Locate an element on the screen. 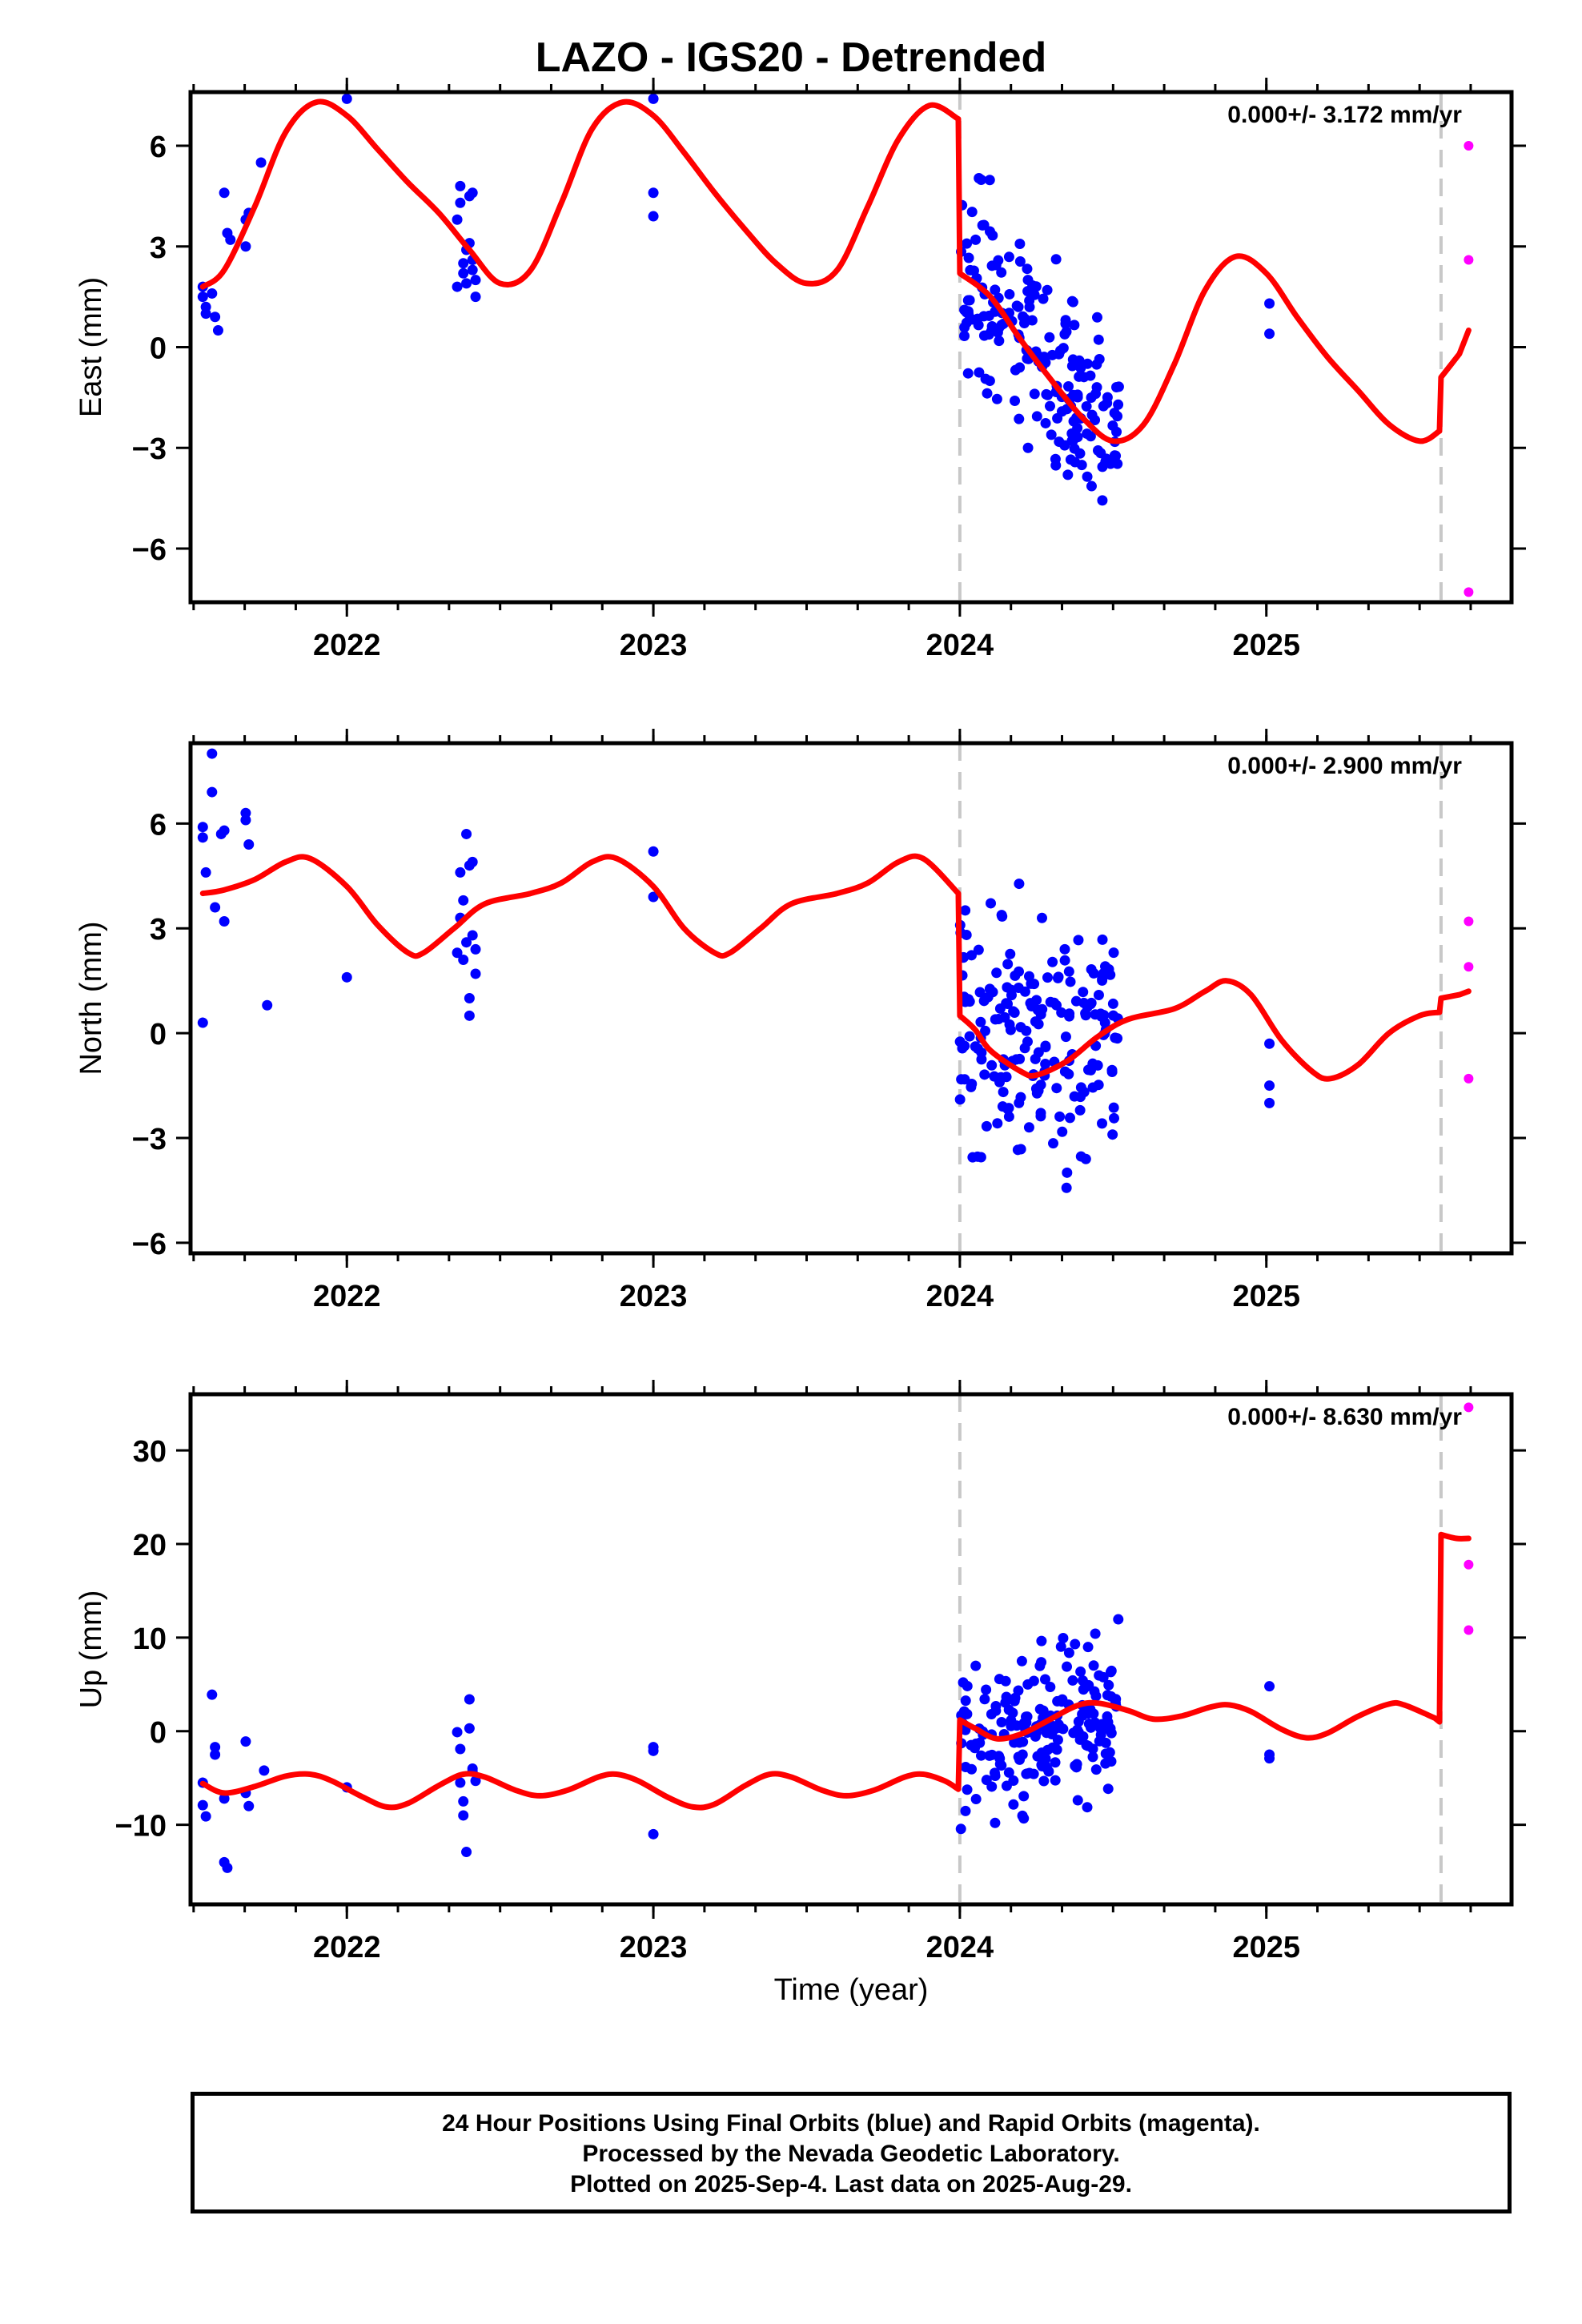 This screenshot has width=1582, height=2324. north-rate-label: 0.000+/- 2.900 mm/yr is located at coordinates (1344, 766).